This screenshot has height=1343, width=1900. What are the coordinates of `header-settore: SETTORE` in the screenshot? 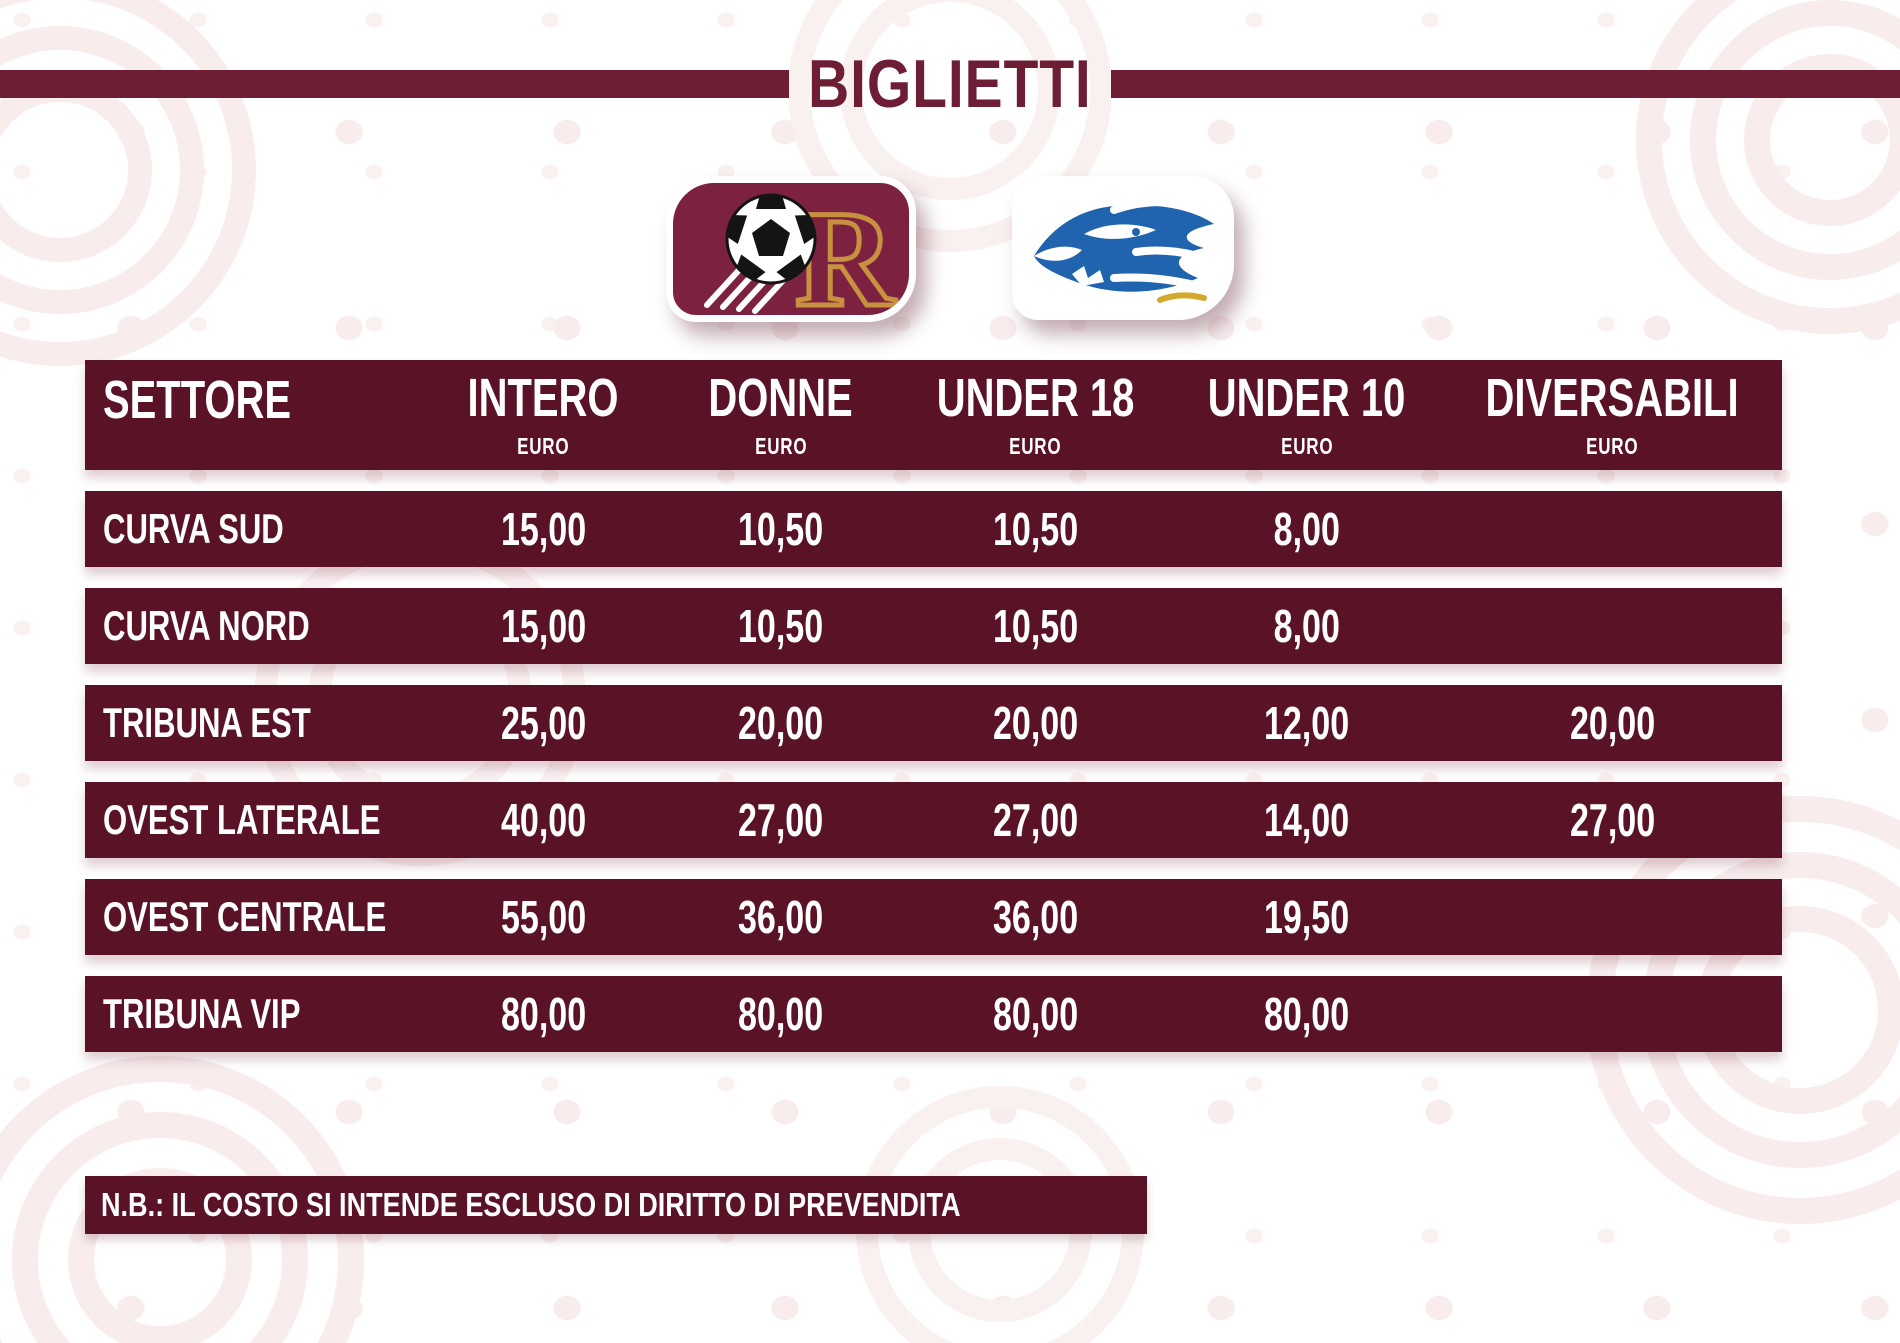 It's located at (254, 415).